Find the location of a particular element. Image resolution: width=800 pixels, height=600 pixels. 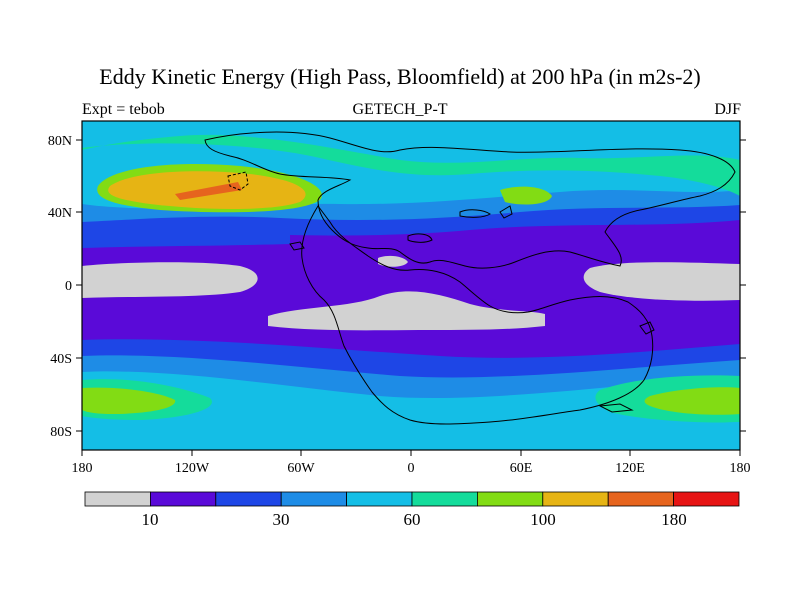

colorbar-label-60: 60 is located at coordinates (412, 519).